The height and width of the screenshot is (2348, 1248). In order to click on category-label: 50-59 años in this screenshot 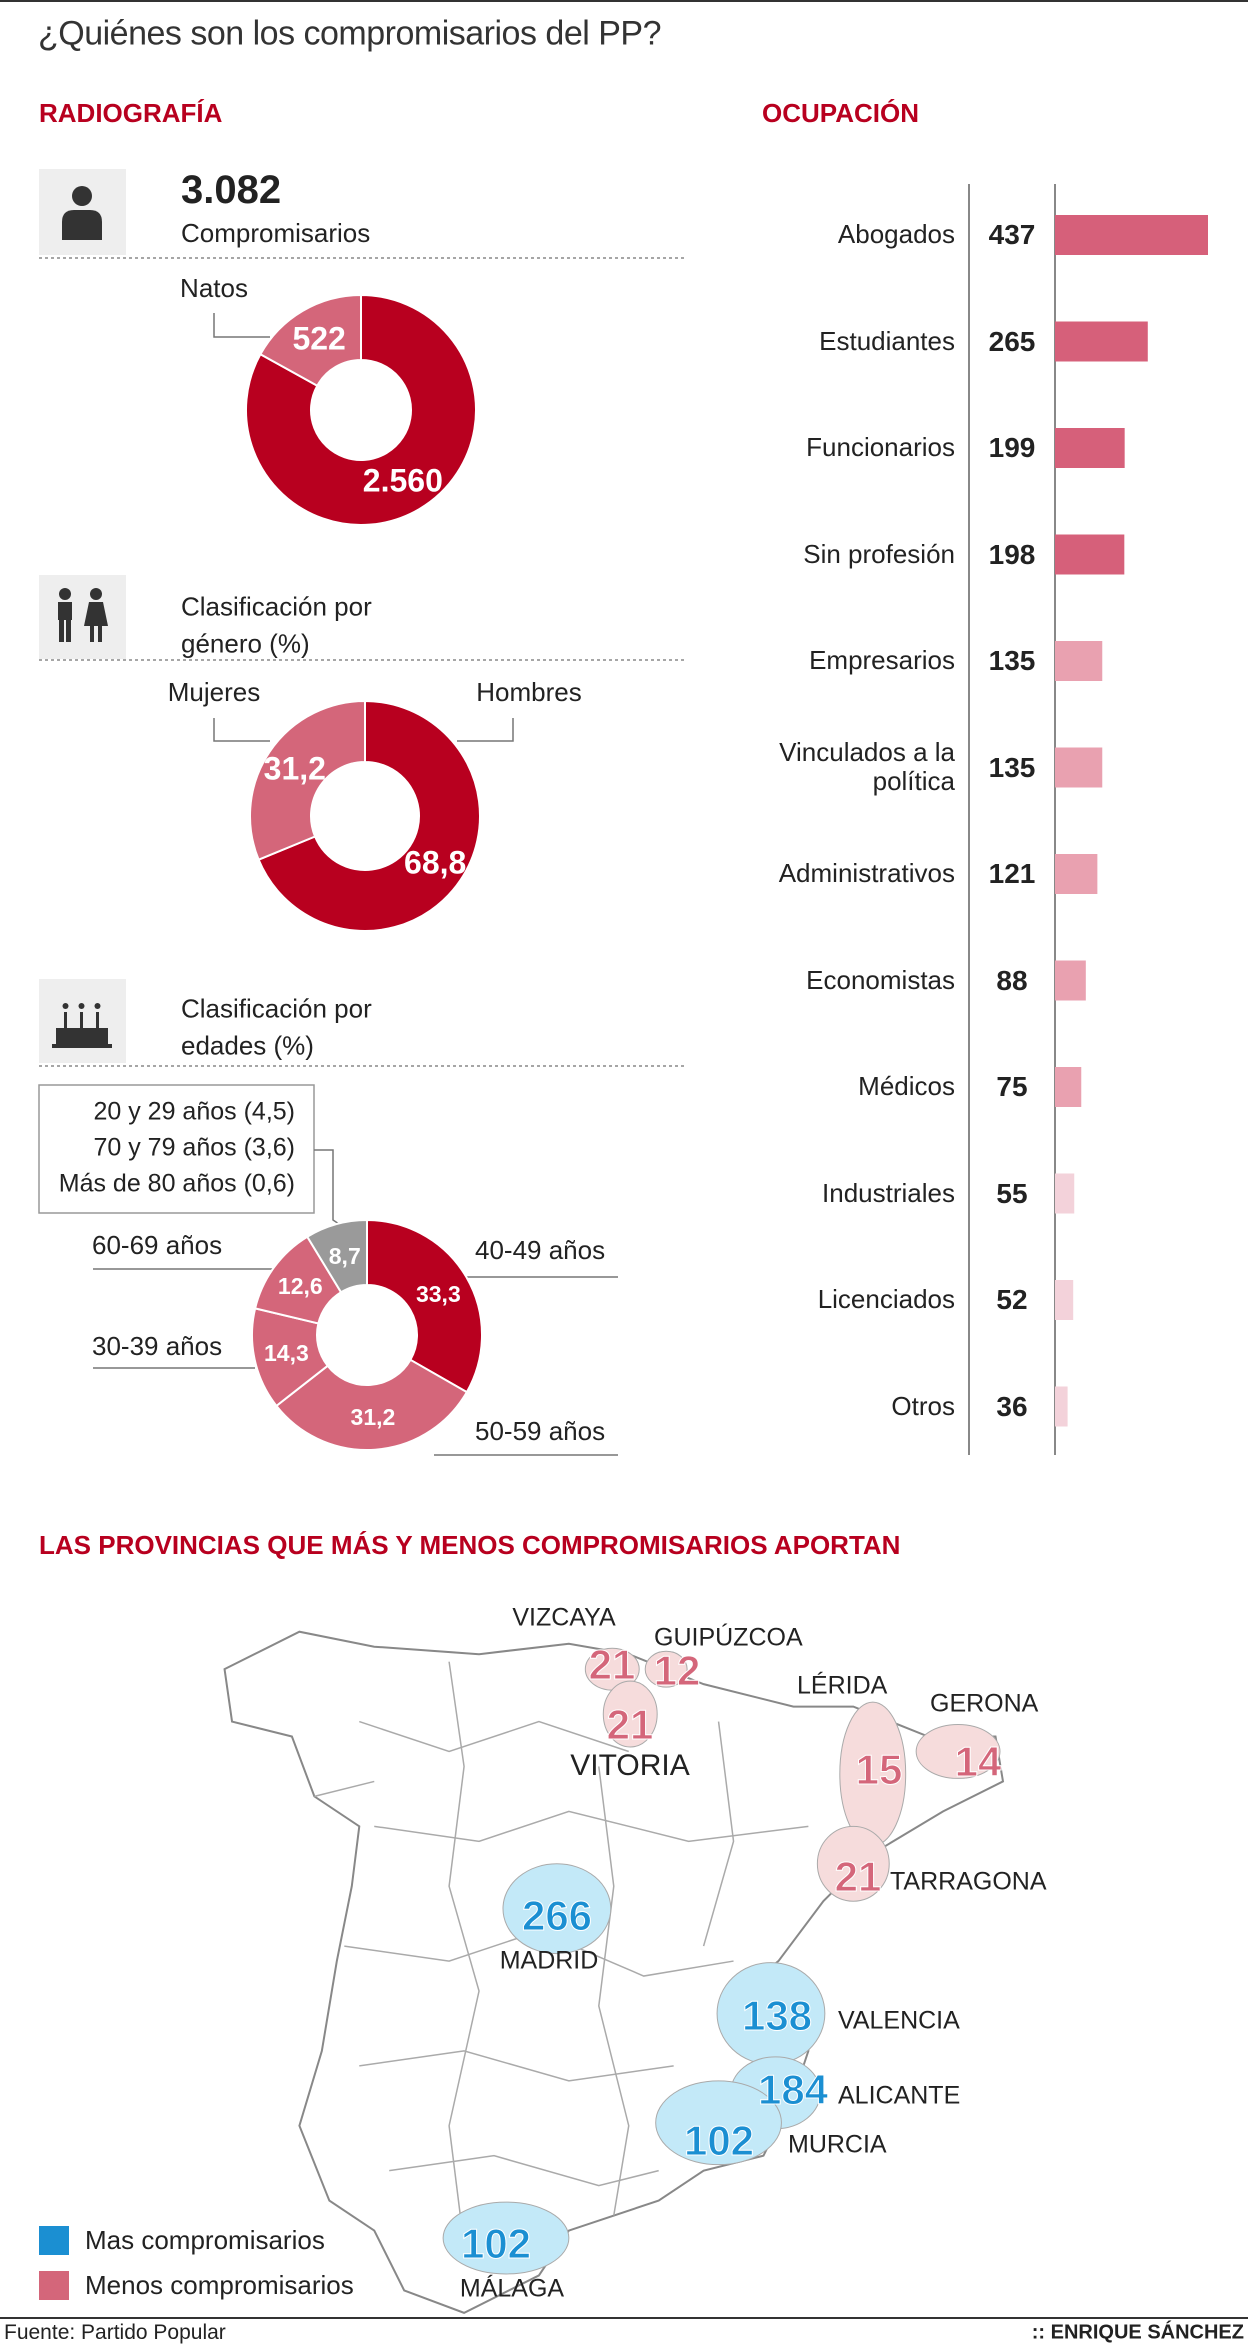, I will do `click(540, 1431)`.